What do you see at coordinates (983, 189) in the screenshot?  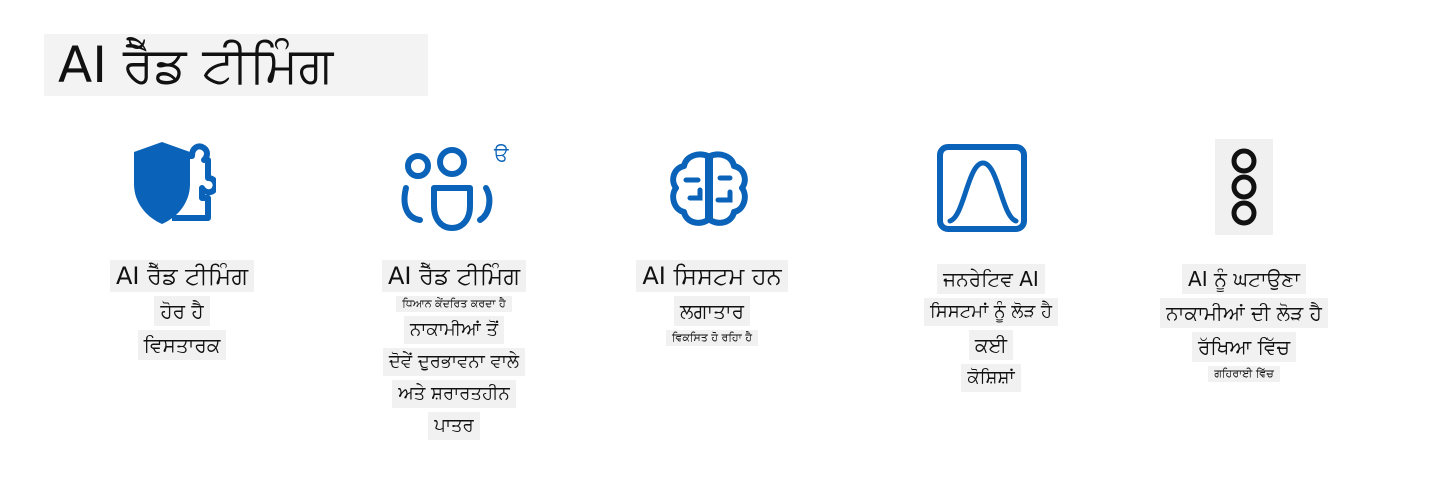 I see `bell-curve-icon` at bounding box center [983, 189].